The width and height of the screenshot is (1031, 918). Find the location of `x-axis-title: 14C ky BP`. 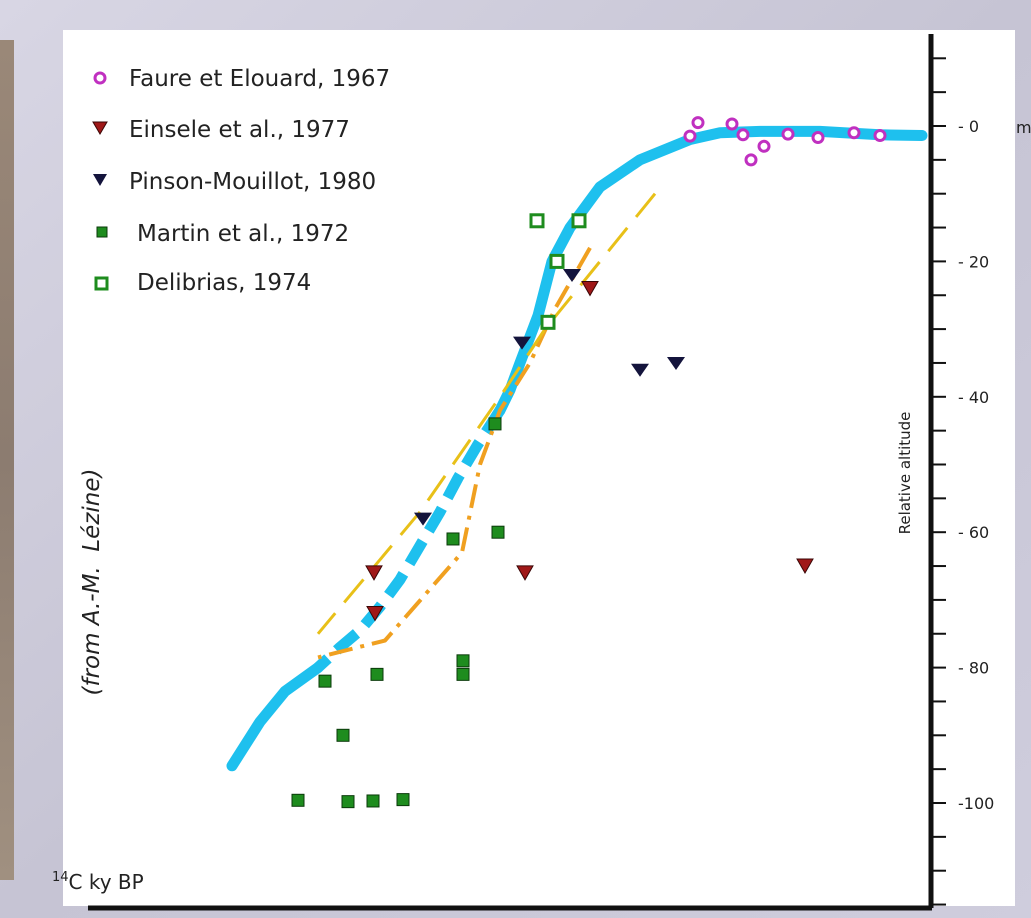

x-axis-title: 14C ky BP is located at coordinates (98, 882).